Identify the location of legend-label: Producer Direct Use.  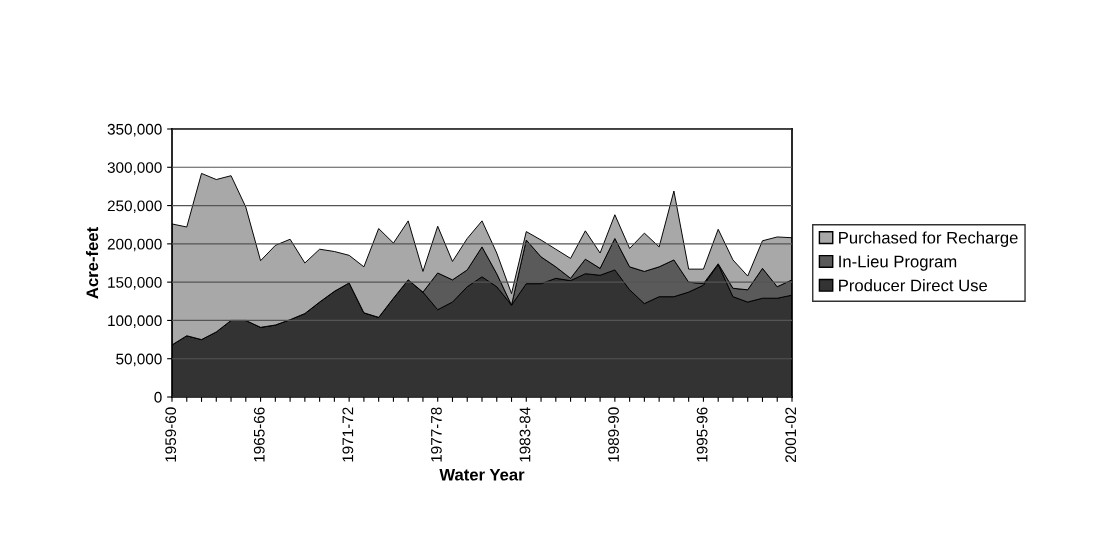
(913, 285).